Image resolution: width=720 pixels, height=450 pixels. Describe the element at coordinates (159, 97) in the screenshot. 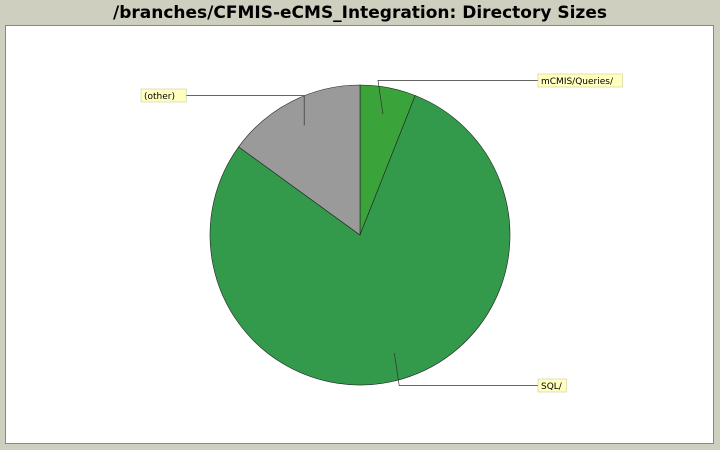

I see `slice-label-2: (other)` at that location.